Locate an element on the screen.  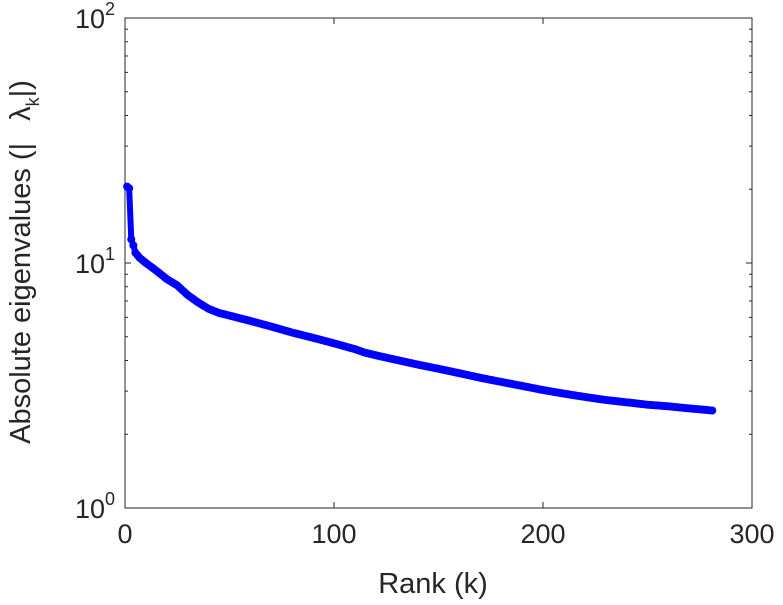
y-tick-label: 10¹ is located at coordinates (95, 261).